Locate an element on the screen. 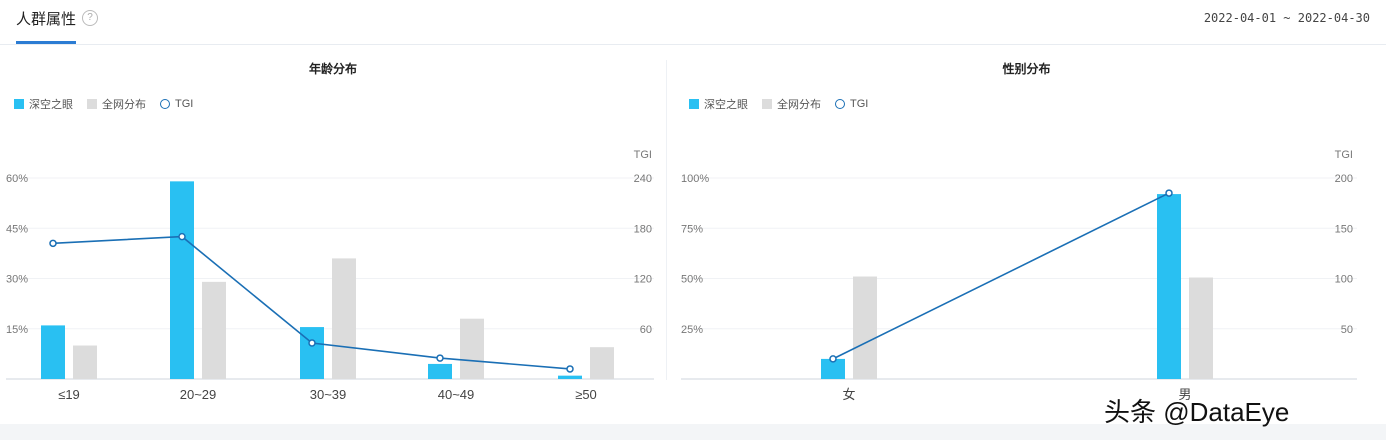 The width and height of the screenshot is (1386, 440). panel-divider is located at coordinates (666, 220).